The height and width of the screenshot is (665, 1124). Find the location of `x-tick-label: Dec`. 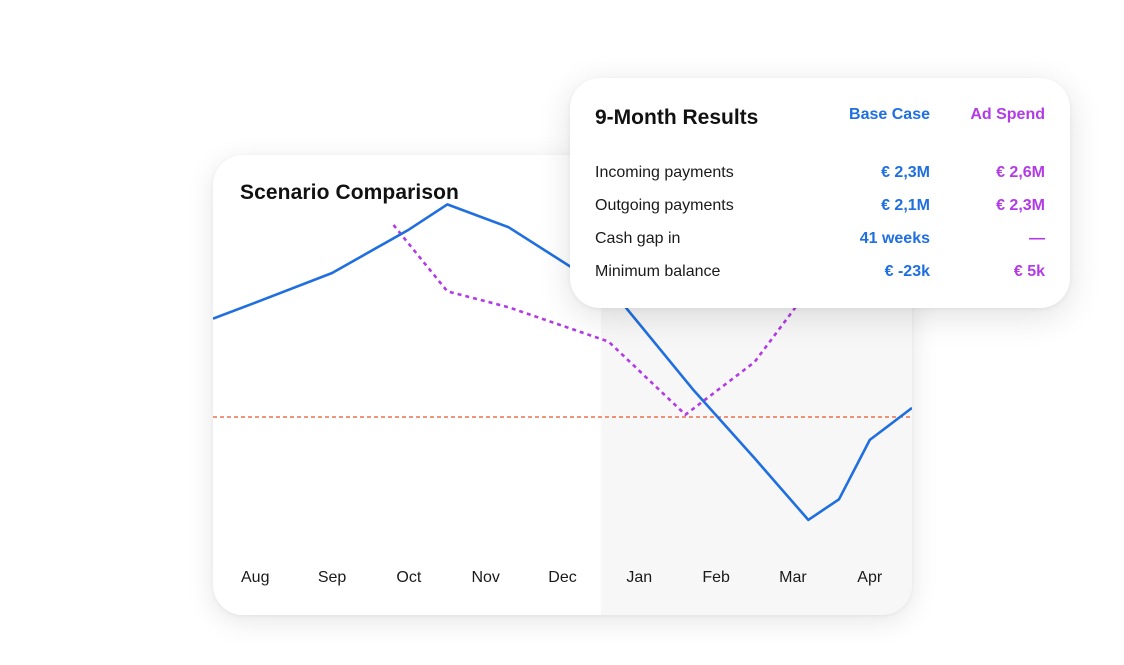

x-tick-label: Dec is located at coordinates (562, 577).